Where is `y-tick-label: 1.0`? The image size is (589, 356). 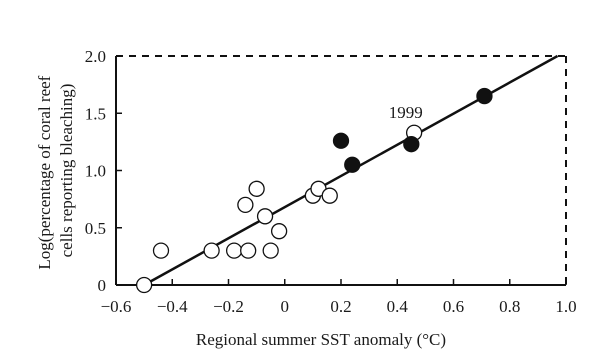 y-tick-label: 1.0 is located at coordinates (95, 171).